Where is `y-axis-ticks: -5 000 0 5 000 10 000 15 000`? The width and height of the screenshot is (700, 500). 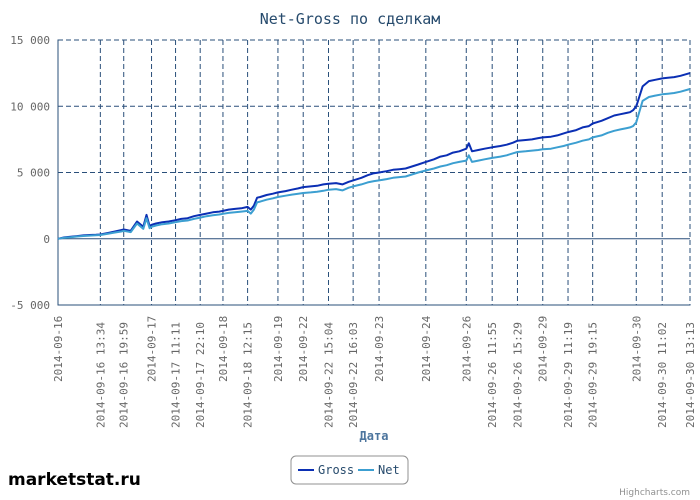 y-axis-ticks: -5 000 0 5 000 10 000 15 000 is located at coordinates (30, 173).